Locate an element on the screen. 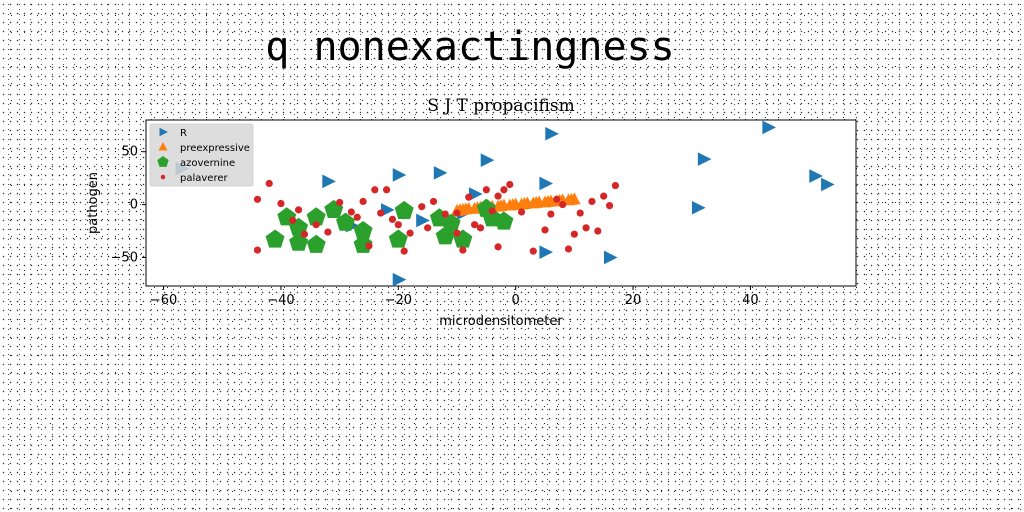  x-axis-label: microdensitometer is located at coordinates (501, 321).